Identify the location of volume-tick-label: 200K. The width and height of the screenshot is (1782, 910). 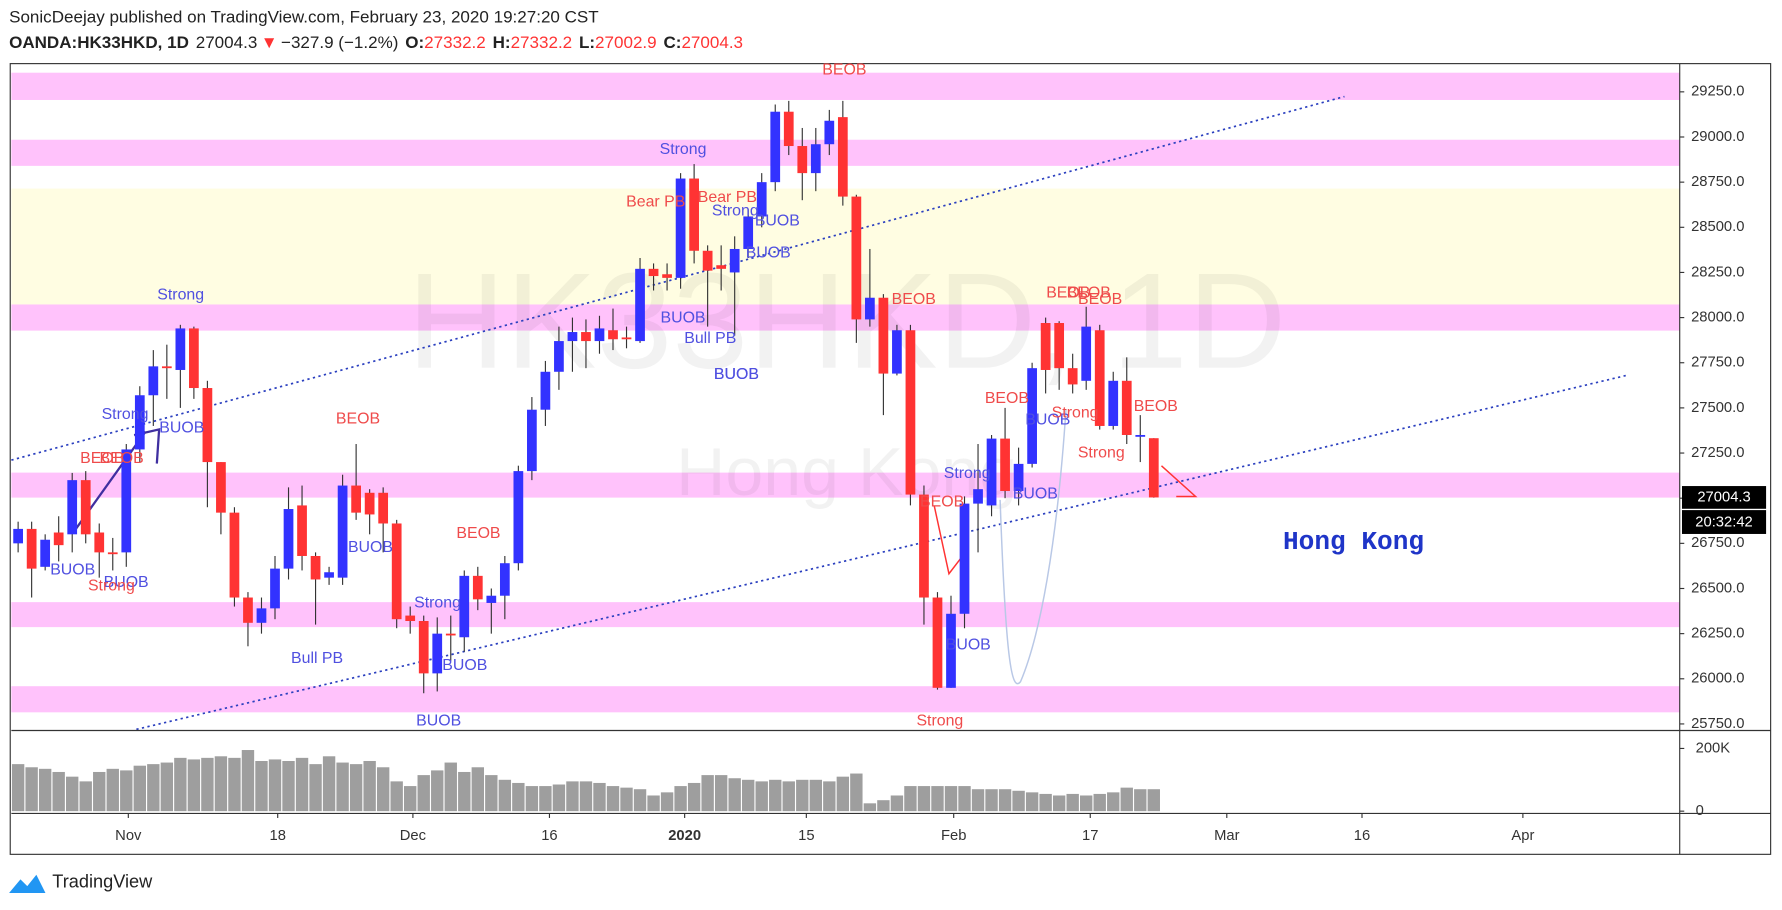
(1713, 748).